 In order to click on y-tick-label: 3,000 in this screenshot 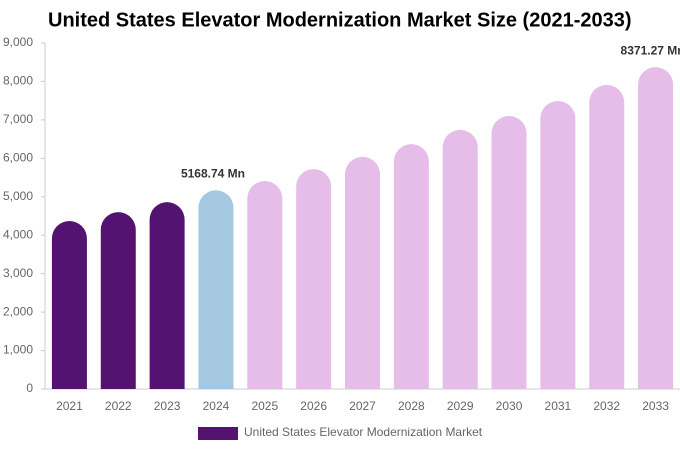, I will do `click(18, 273)`.